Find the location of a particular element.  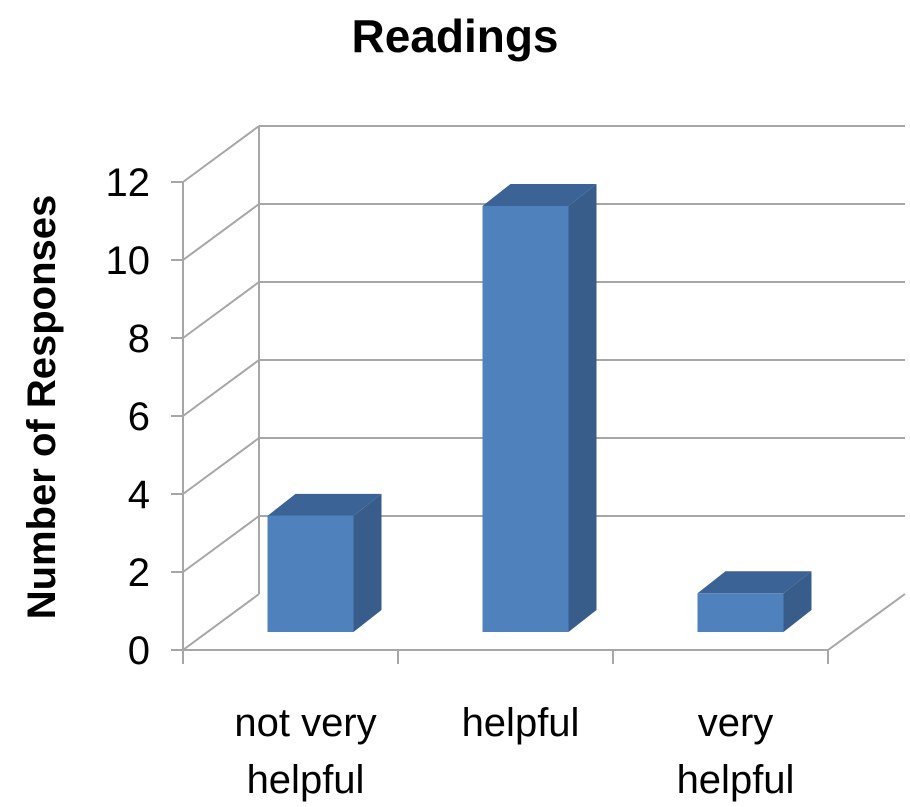

y-tick-label: 12 is located at coordinates (128, 183).